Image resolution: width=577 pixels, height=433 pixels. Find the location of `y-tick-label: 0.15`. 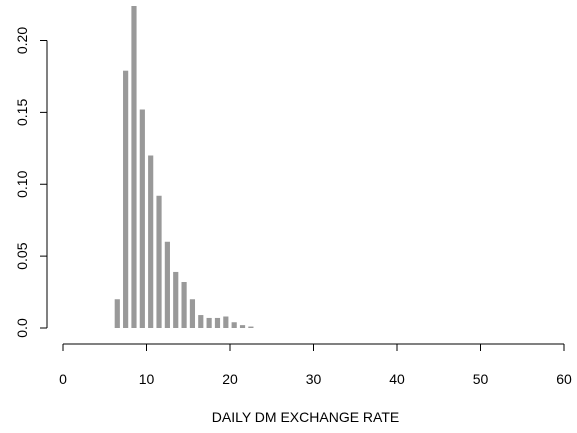

y-tick-label: 0.15 is located at coordinates (22, 112).